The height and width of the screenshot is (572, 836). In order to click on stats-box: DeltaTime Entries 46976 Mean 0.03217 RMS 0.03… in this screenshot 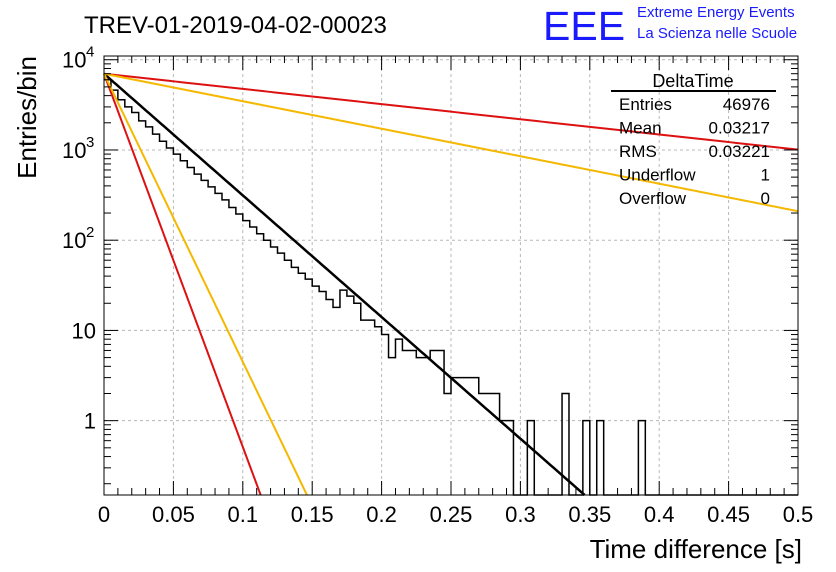, I will do `click(693, 139)`.